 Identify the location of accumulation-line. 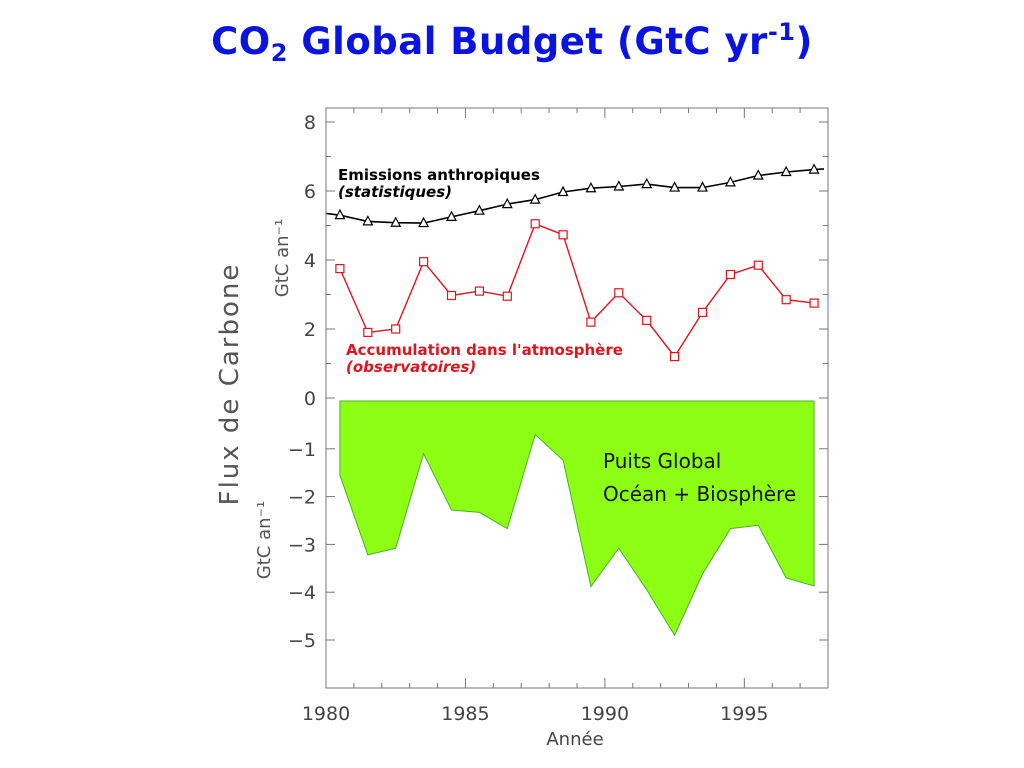
(577, 290).